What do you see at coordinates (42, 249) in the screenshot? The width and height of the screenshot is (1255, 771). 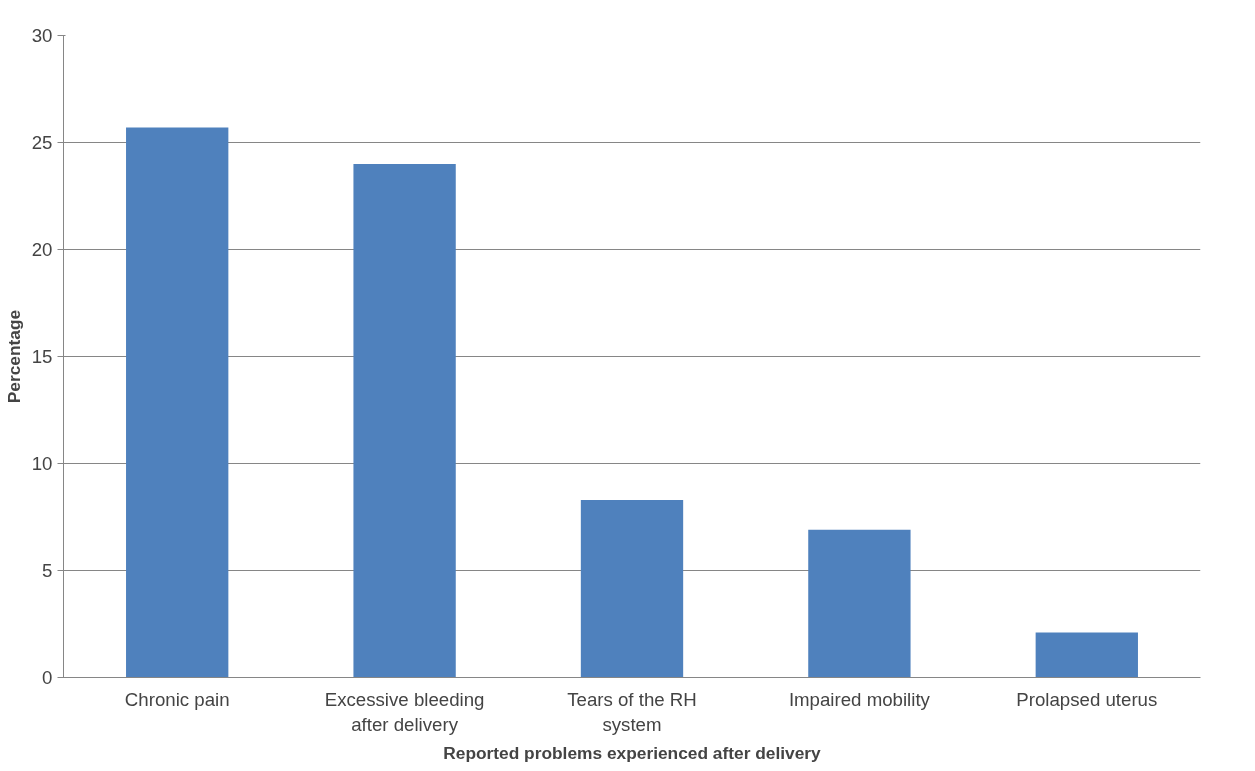 I see `y-tick-label: 20` at bounding box center [42, 249].